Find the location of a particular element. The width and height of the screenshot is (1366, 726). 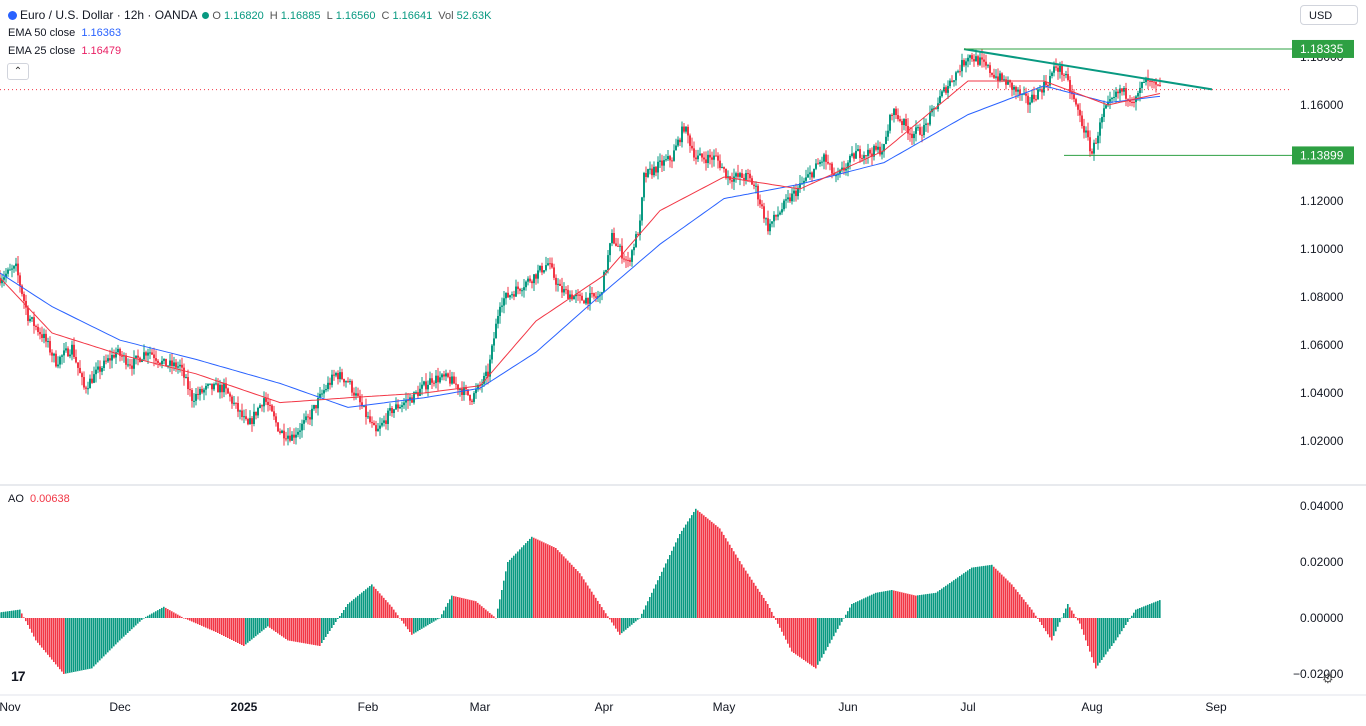

ema25-legend: EMA 25 close 1.16479 is located at coordinates (66, 51).